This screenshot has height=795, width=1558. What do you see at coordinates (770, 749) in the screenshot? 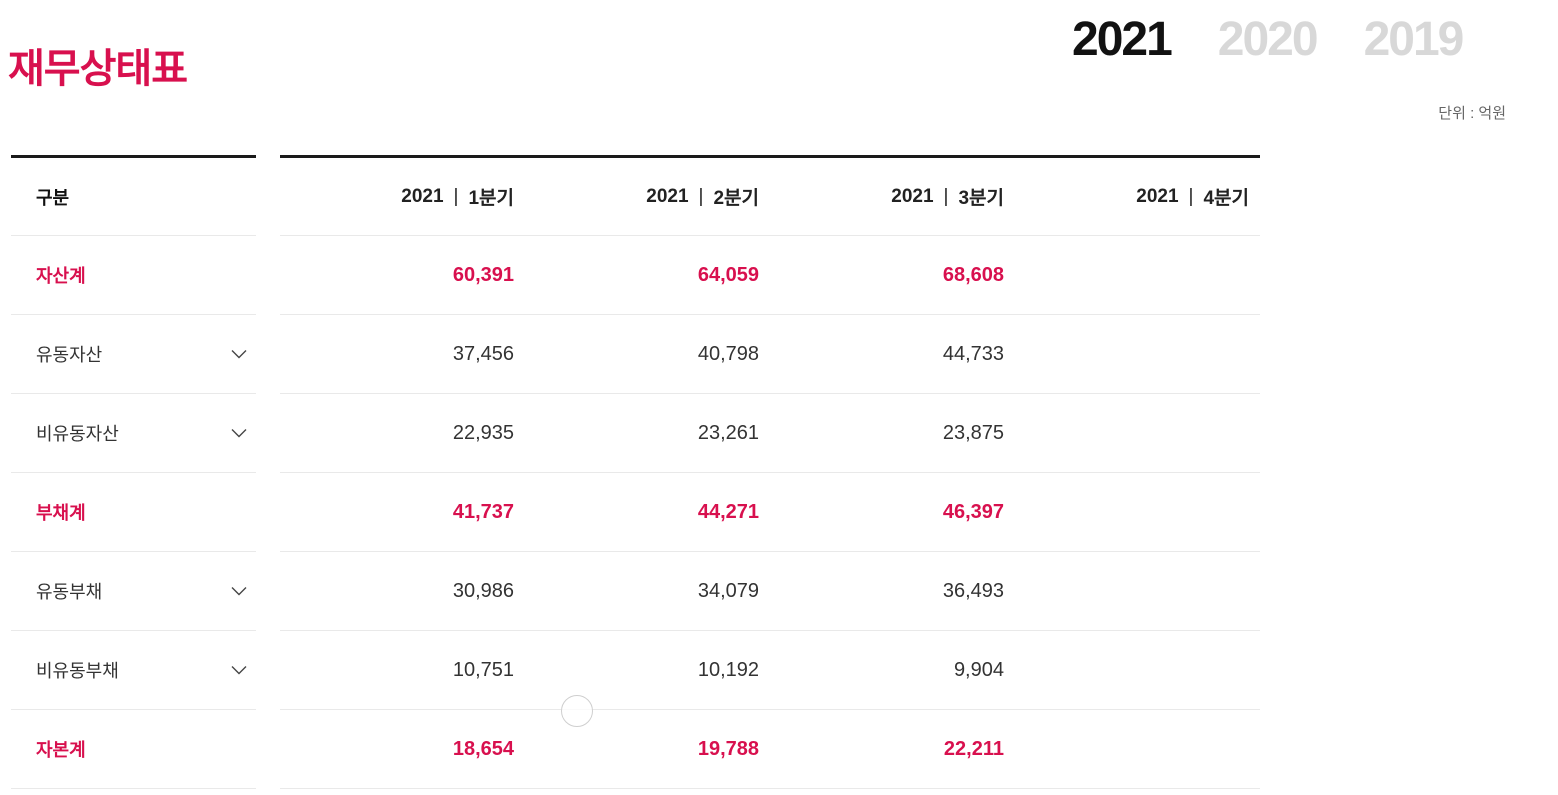
I see `table-row-values: 18,654 19,788 22,211` at bounding box center [770, 749].